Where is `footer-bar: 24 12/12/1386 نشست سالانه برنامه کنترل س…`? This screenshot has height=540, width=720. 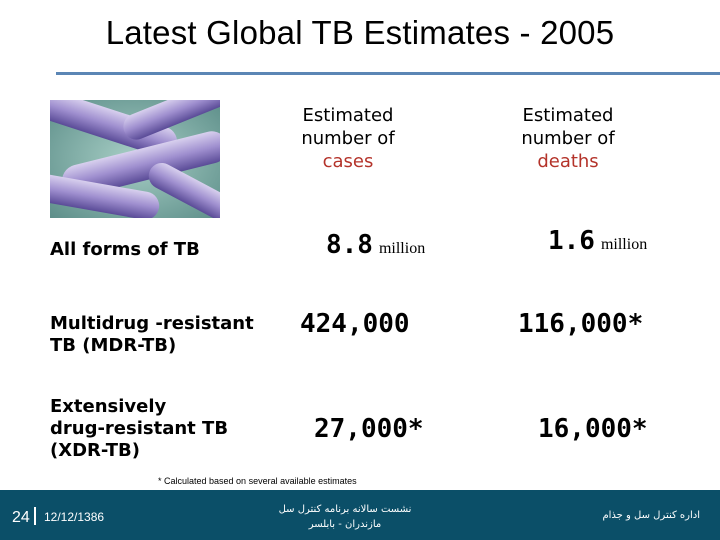
footer-bar: 24 12/12/1386 نشست سالانه برنامه کنترل س… is located at coordinates (360, 515).